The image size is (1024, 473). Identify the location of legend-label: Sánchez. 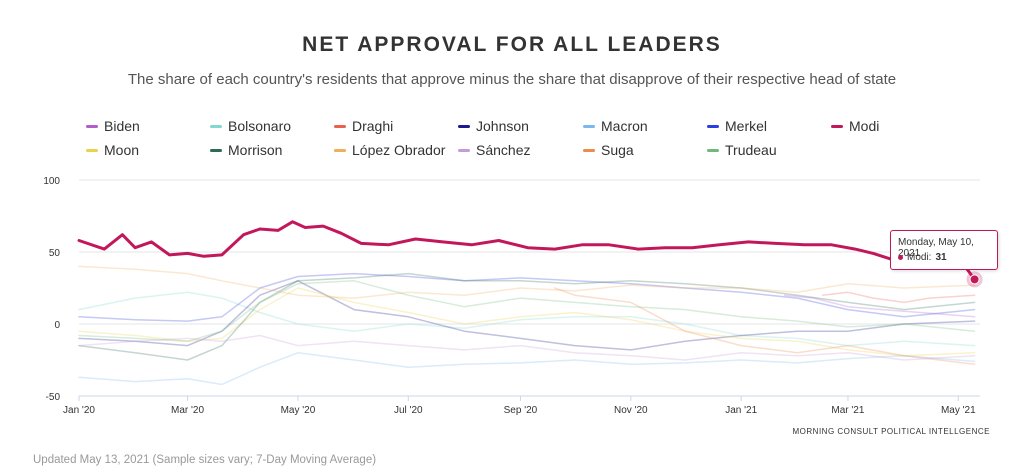
(503, 150).